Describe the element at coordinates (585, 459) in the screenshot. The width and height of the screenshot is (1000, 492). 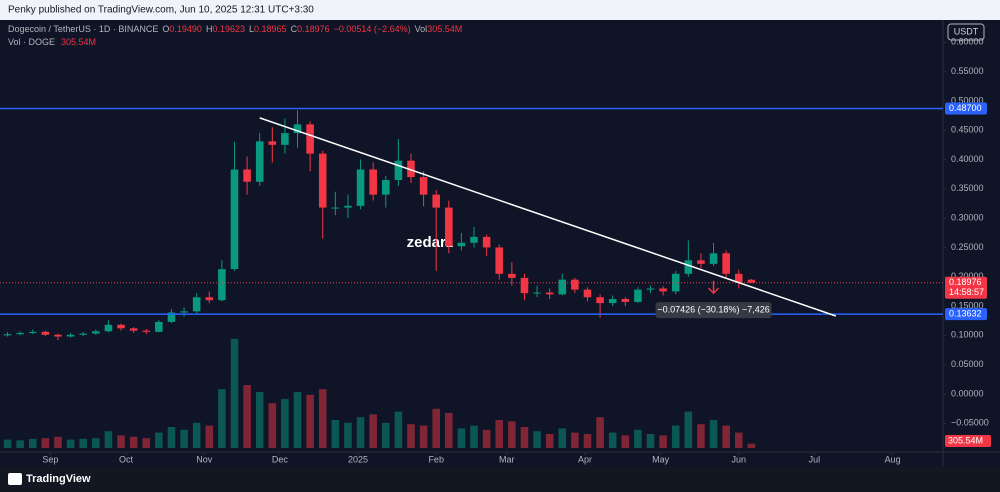
I see `x-tick-label: Apr` at that location.